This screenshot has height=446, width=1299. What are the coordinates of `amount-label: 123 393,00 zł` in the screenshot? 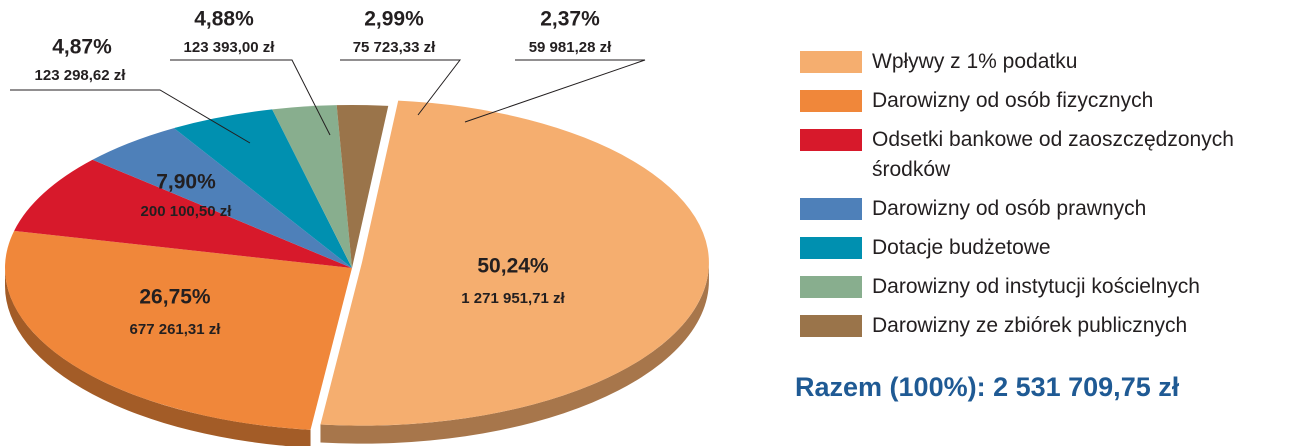 It's located at (230, 47).